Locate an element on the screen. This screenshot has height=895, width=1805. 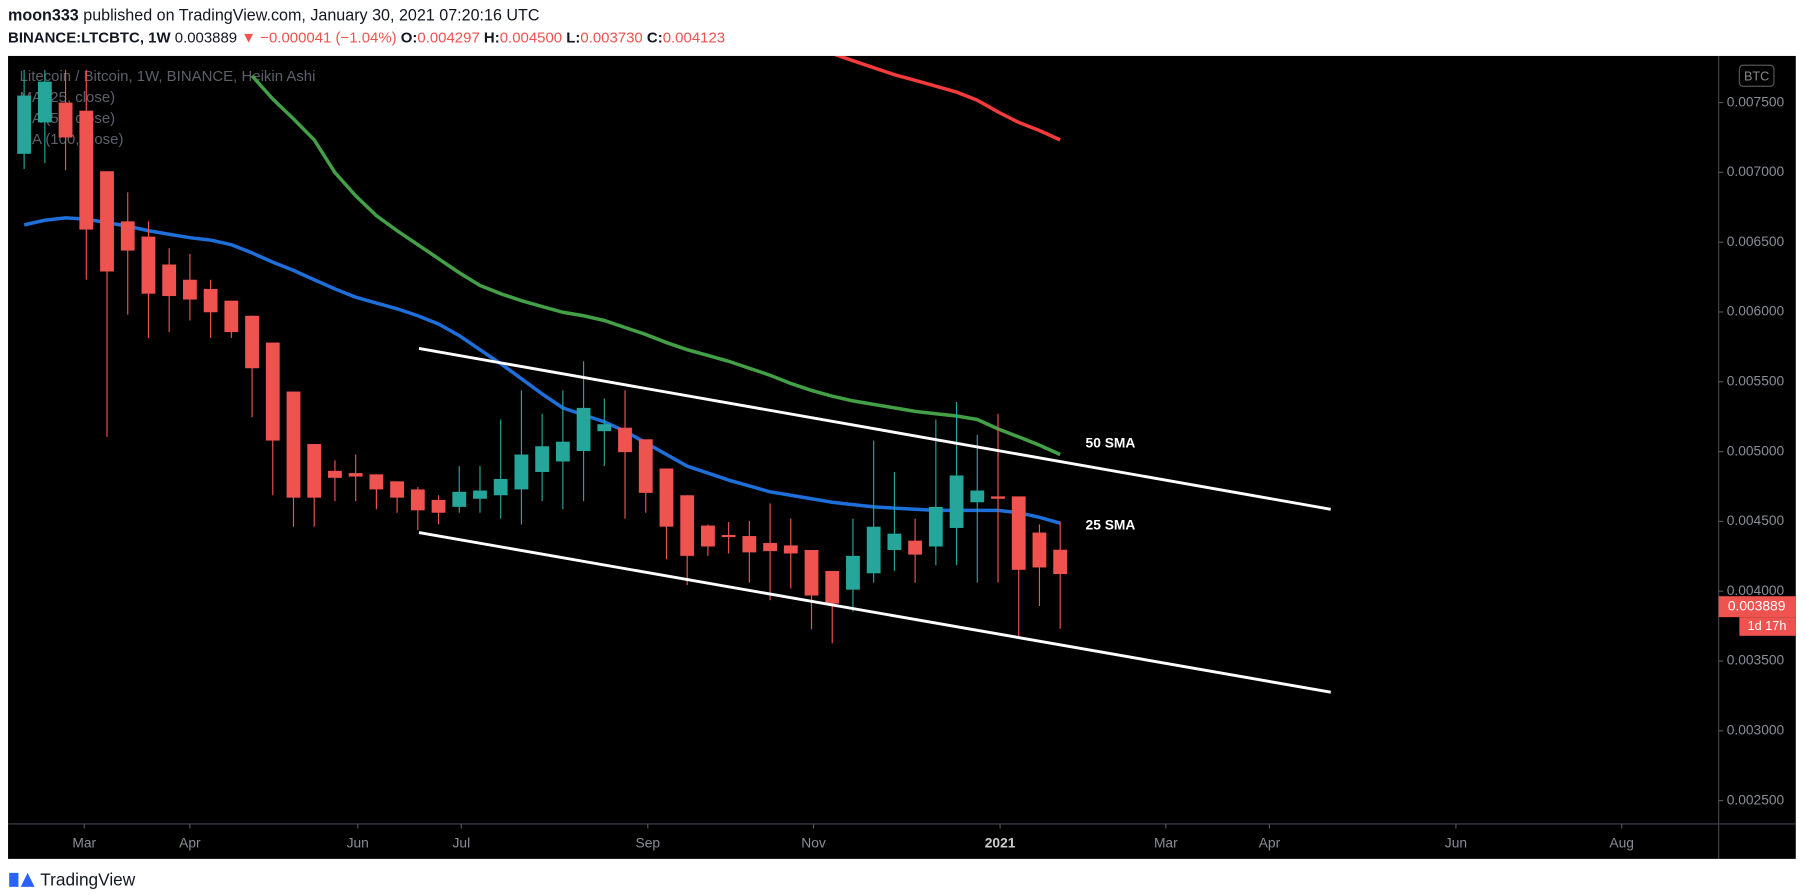
ohlc-value: 0.004297 is located at coordinates (448, 37).